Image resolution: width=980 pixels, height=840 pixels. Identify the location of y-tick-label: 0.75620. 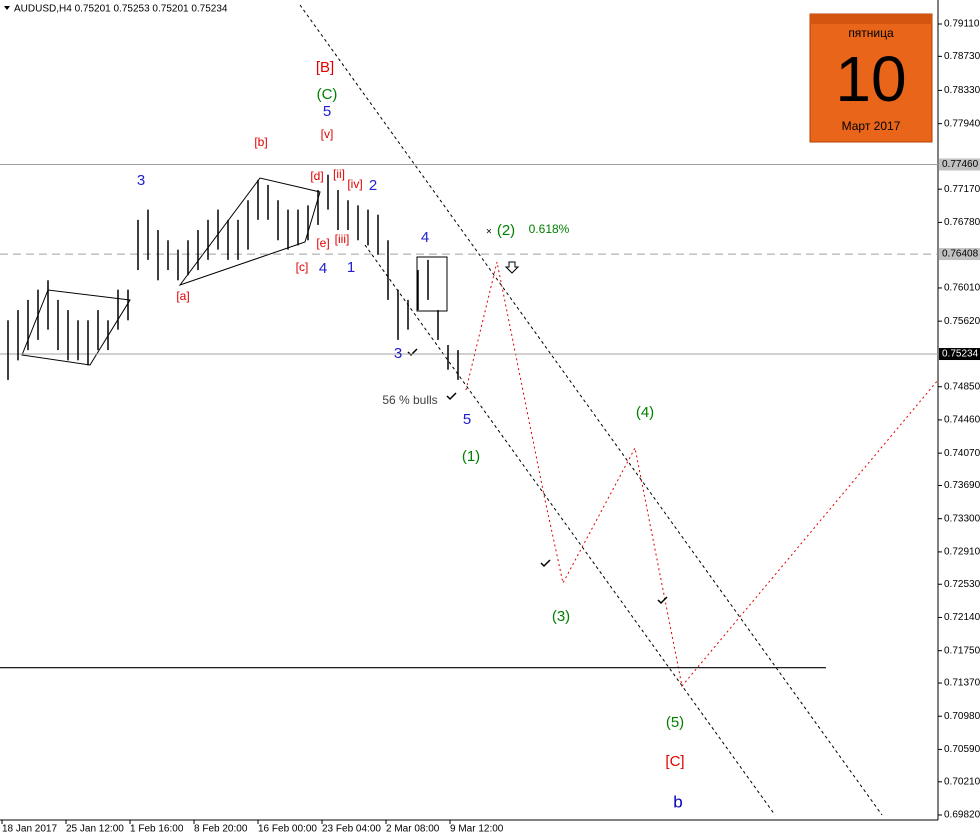
(962, 321).